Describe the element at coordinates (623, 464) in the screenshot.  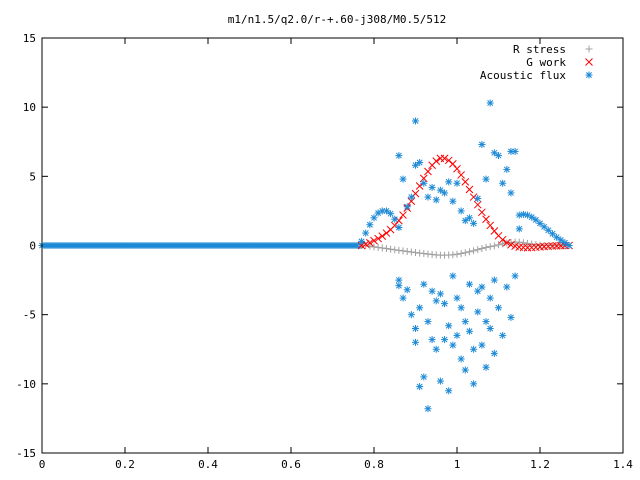
I see `x-tick-label: 1.4` at that location.